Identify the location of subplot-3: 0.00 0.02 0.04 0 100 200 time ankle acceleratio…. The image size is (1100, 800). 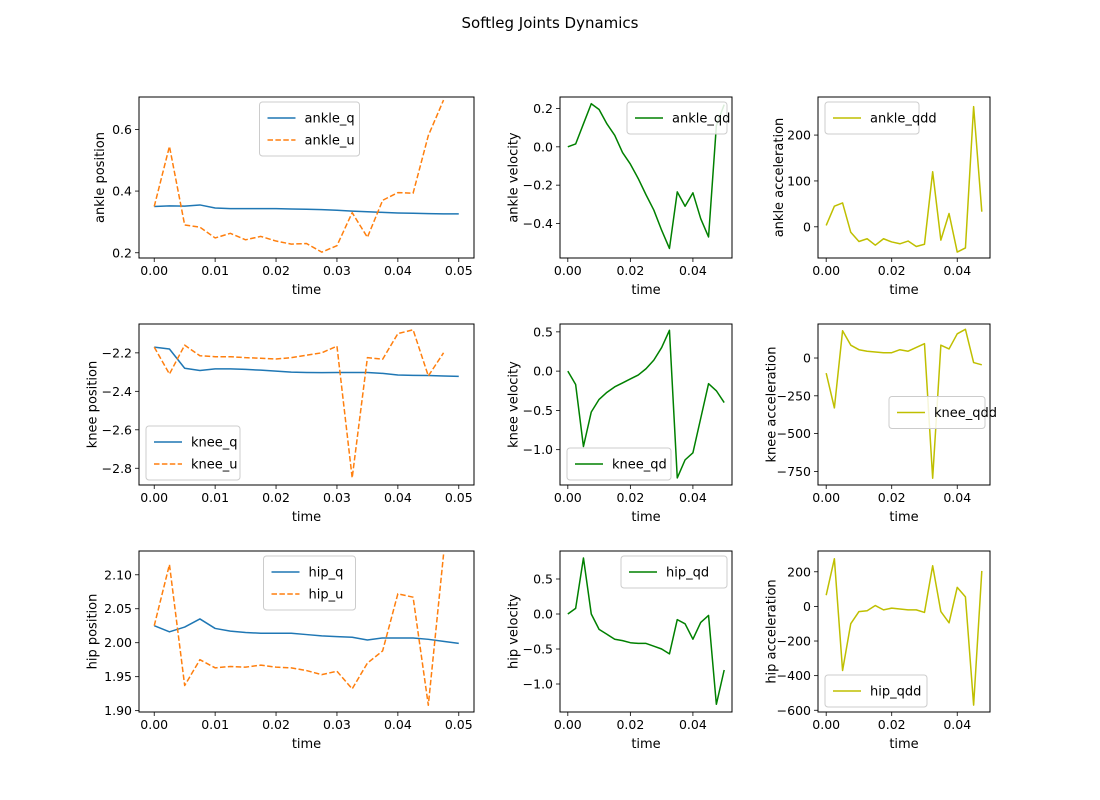
(881, 197).